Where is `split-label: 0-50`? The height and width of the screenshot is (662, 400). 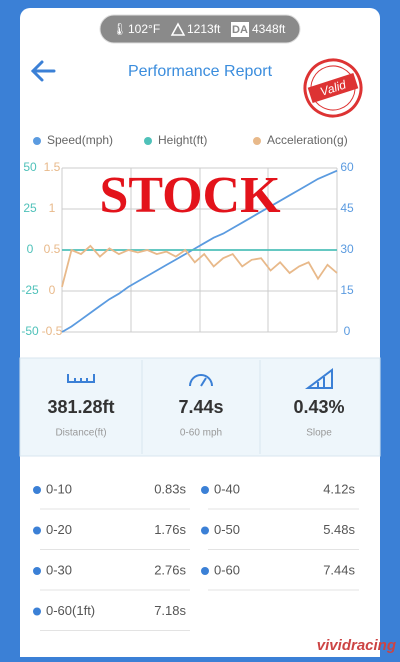
split-label: 0-50 is located at coordinates (227, 529).